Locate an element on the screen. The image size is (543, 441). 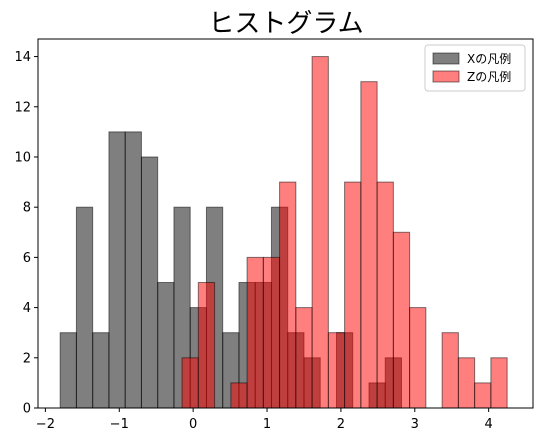
y-tick-label-2: 4 is located at coordinates (27, 308).